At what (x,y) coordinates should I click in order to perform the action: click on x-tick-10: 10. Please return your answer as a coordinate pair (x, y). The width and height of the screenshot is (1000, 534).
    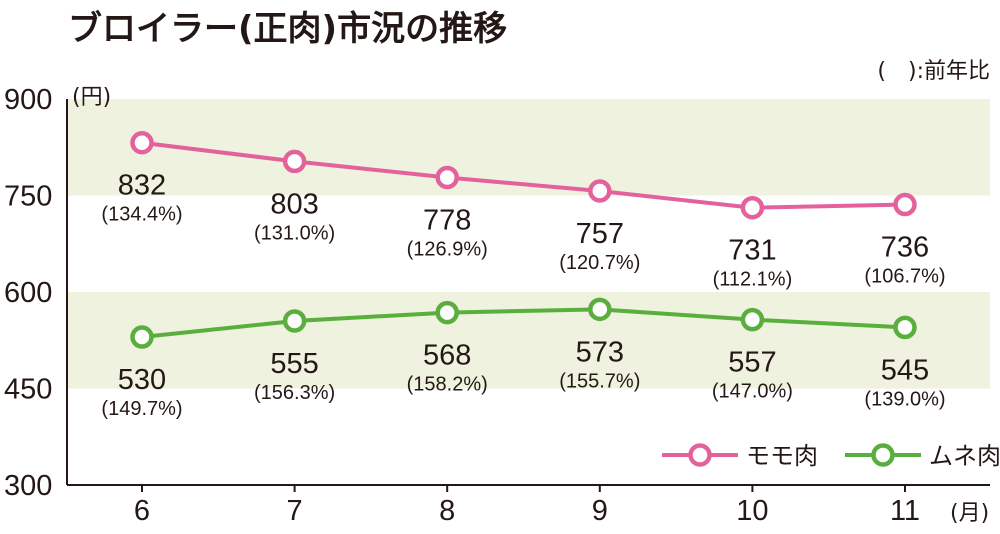
    Looking at the image, I should click on (752, 511).